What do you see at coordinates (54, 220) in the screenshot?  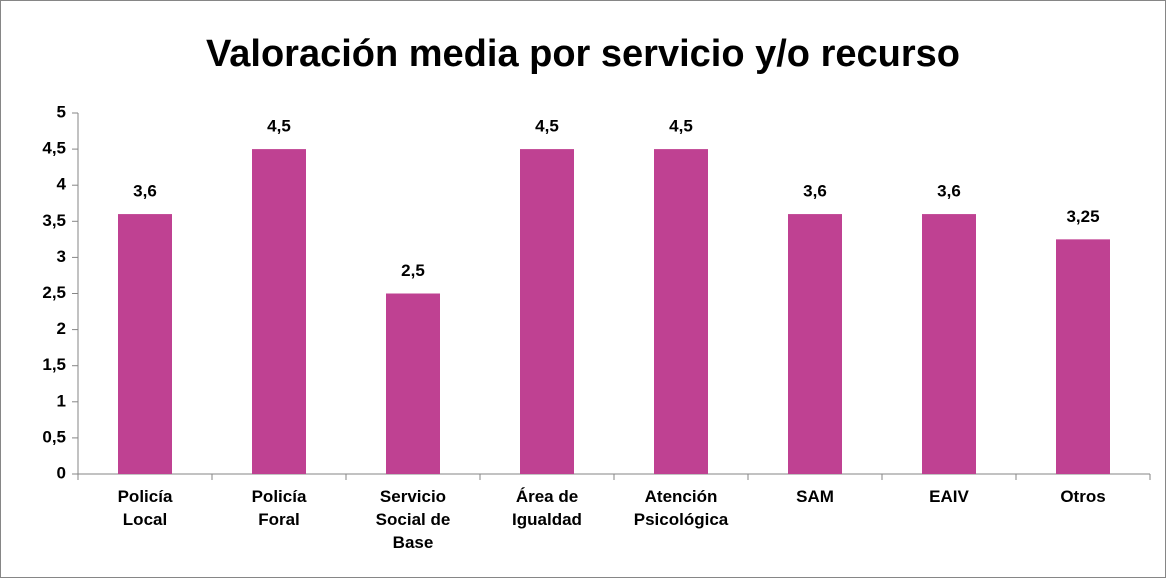 I see `y-tick-label: 3,5` at bounding box center [54, 220].